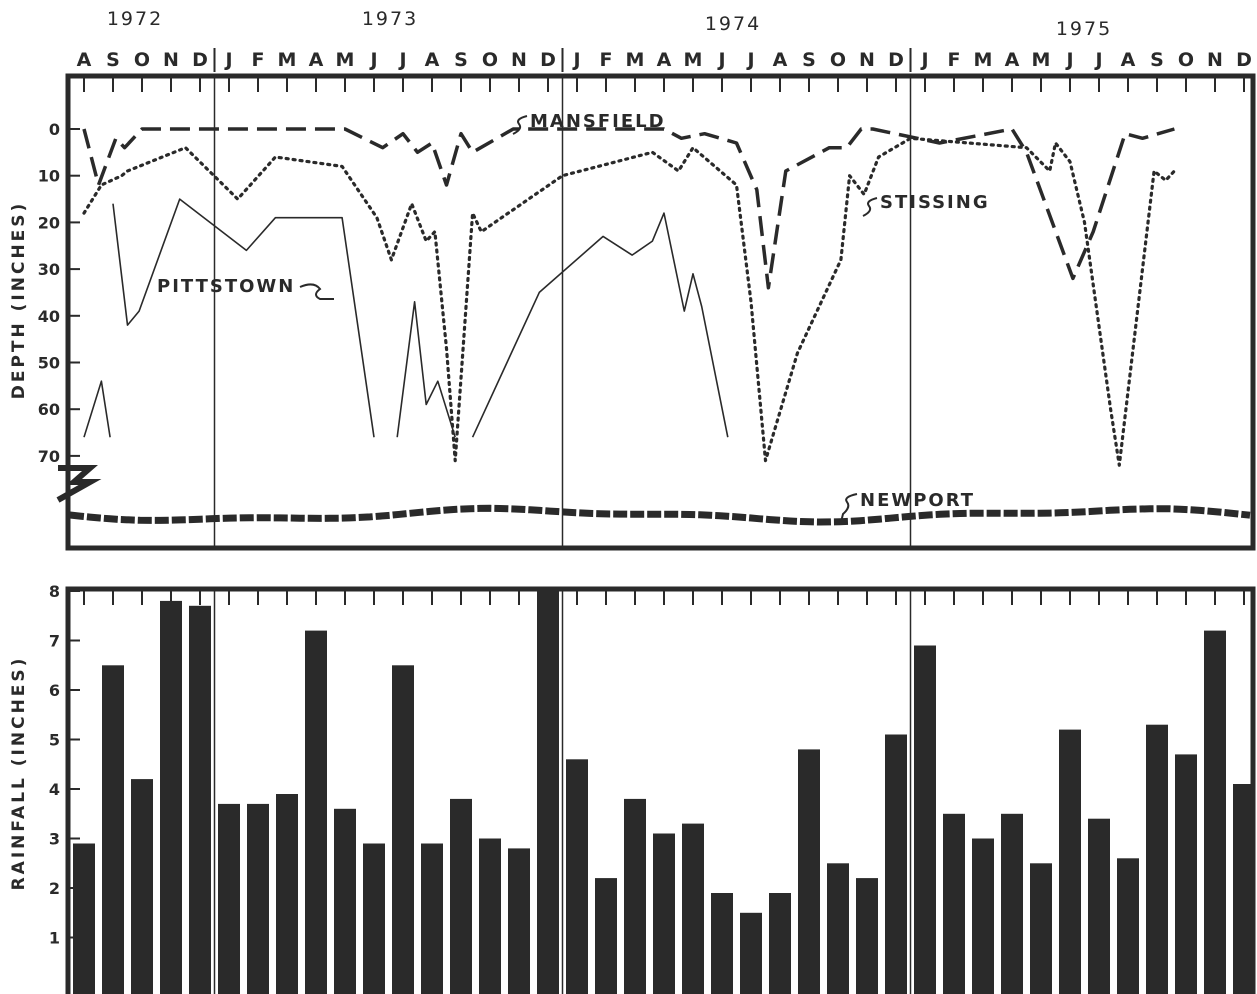 The image size is (1257, 994). I want to click on newport-series-band, so click(660, 515).